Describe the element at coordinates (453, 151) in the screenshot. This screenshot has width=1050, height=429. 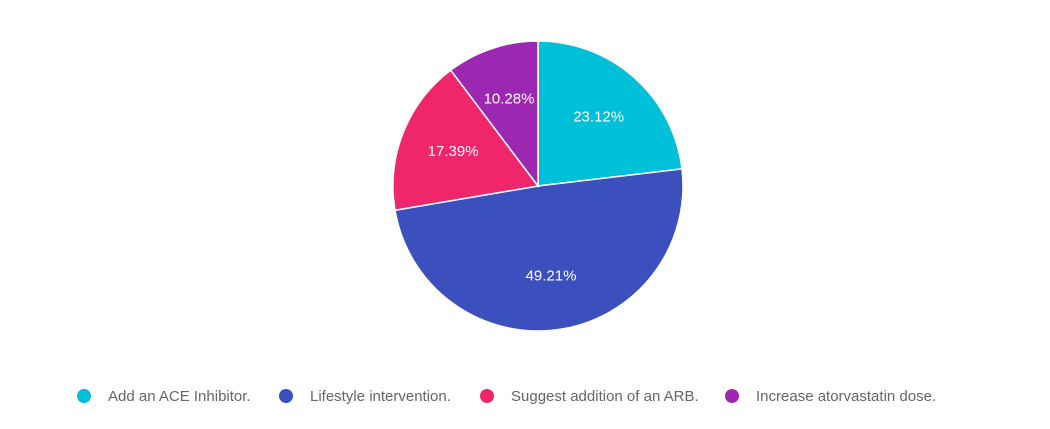
I see `pie-label-arb: 17.39%` at that location.